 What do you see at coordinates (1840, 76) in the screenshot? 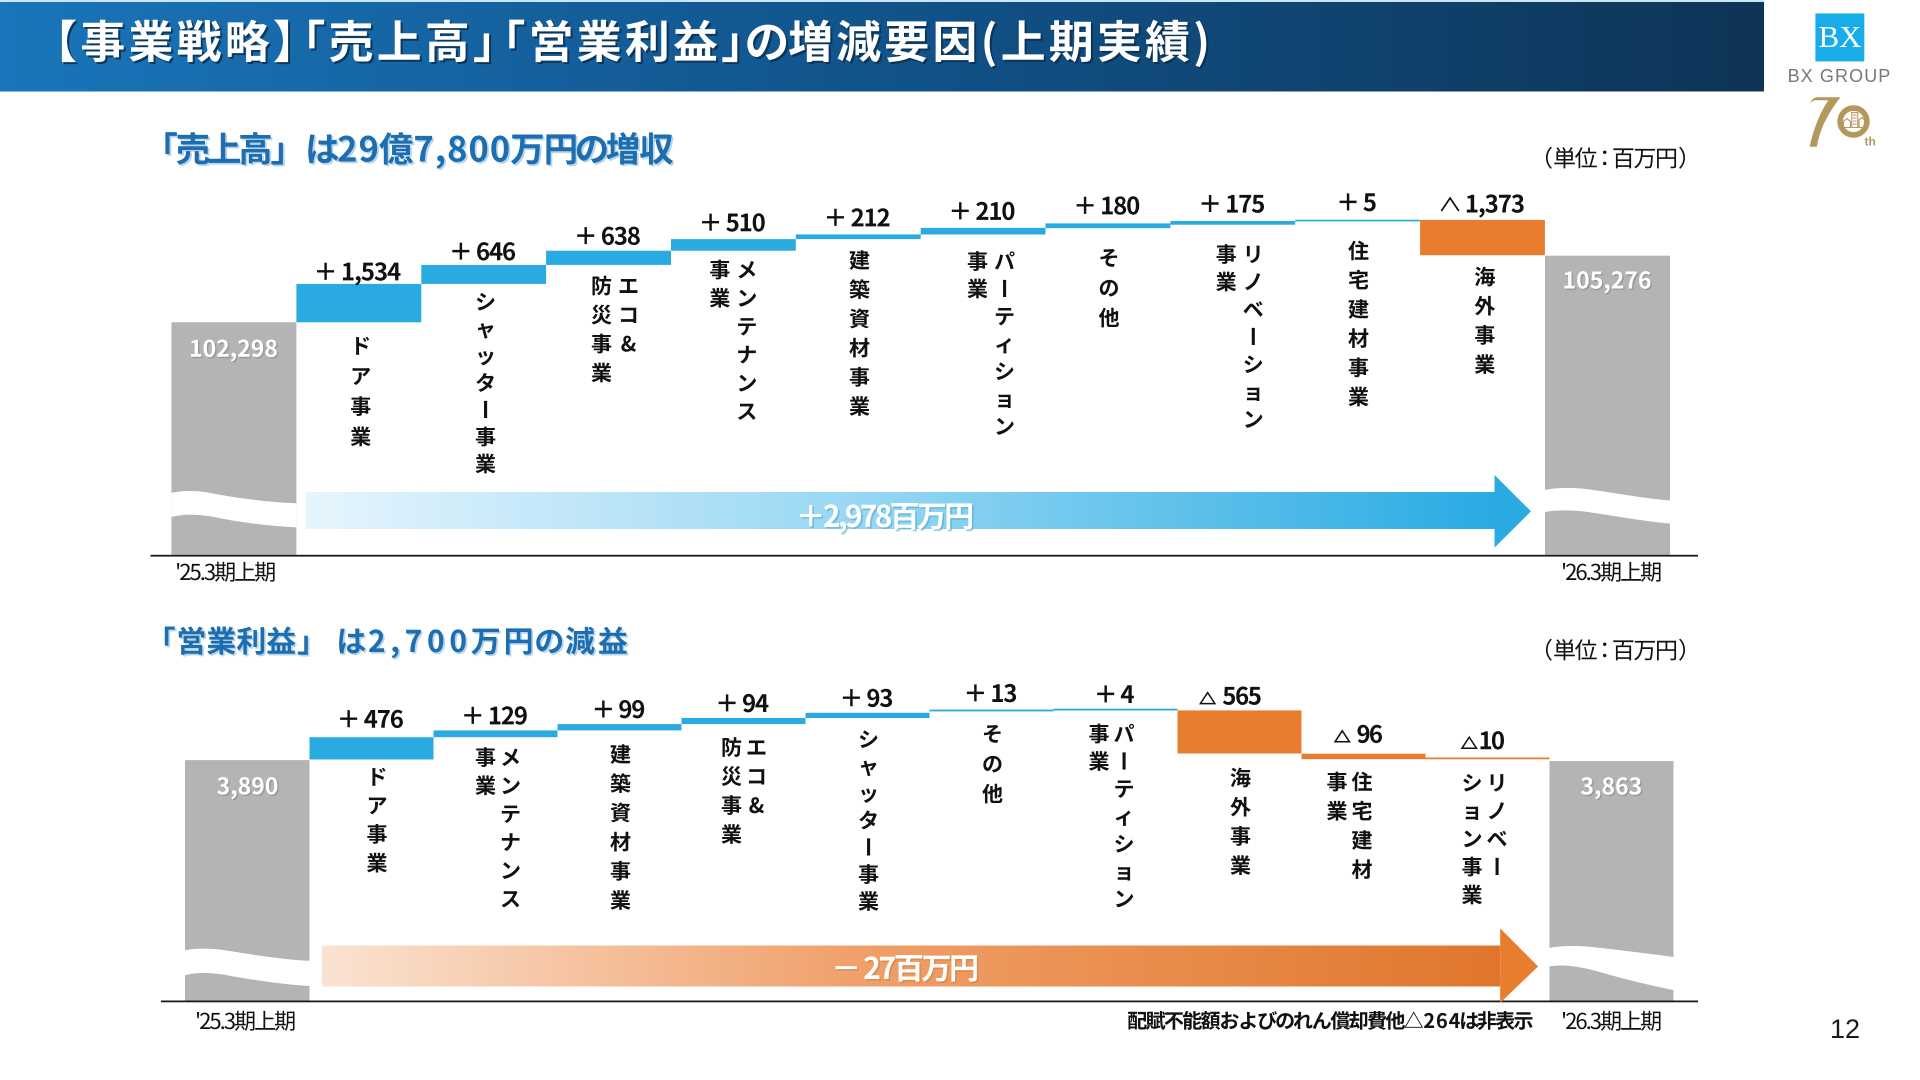
I see `svg-text: BX GROUP` at bounding box center [1840, 76].